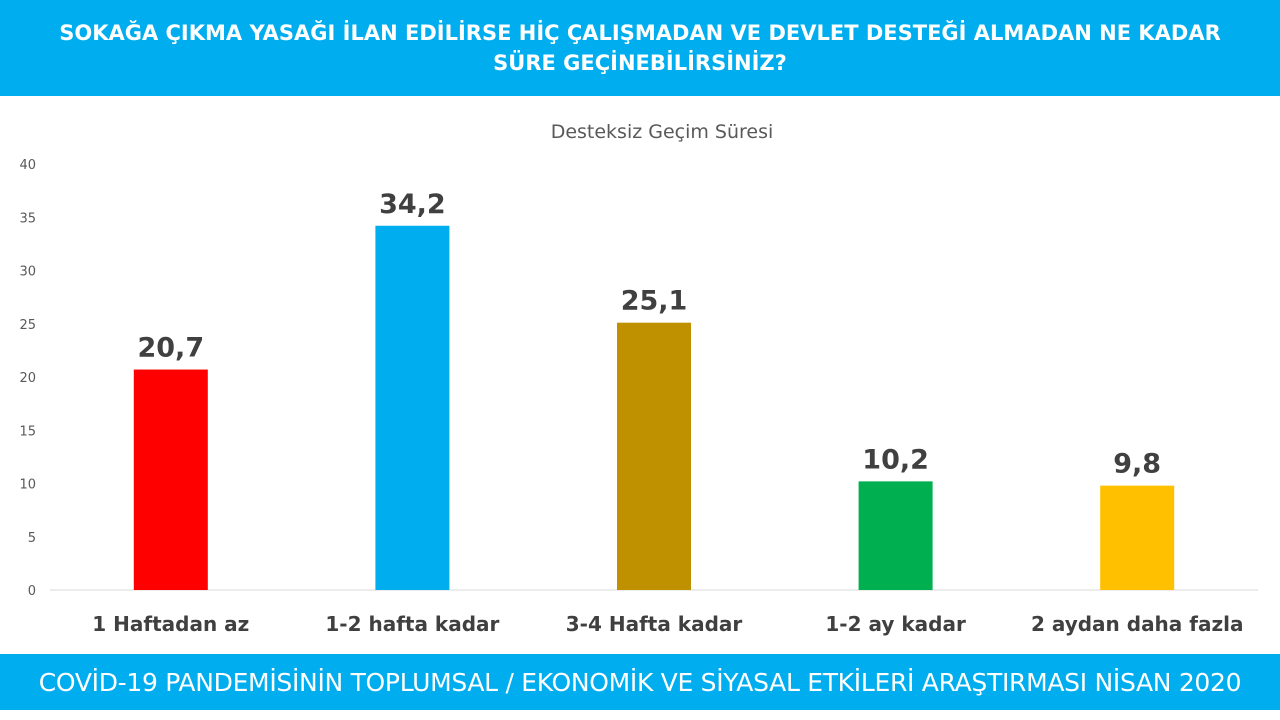 This screenshot has width=1280, height=720. I want to click on y-tick-label: 0, so click(32, 591).